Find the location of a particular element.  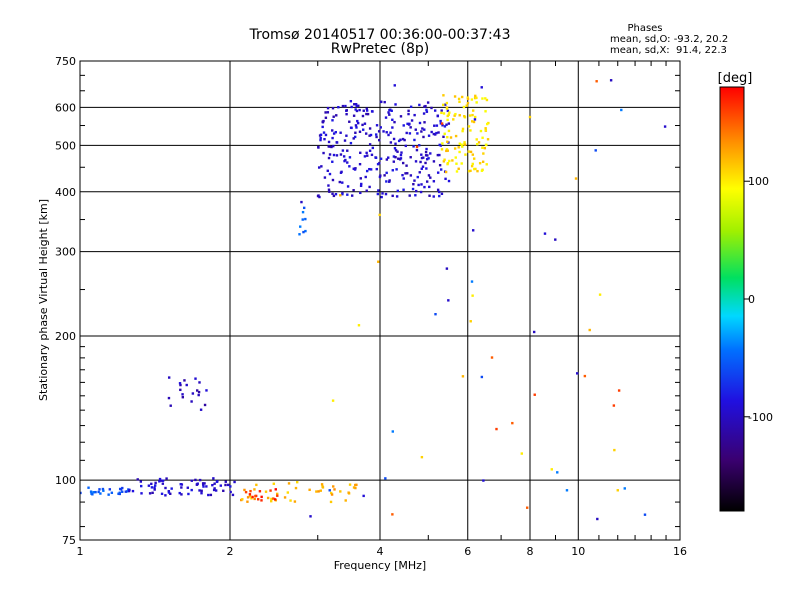

colorbar-ticks: 100 0 -100 is located at coordinates (758, 299).